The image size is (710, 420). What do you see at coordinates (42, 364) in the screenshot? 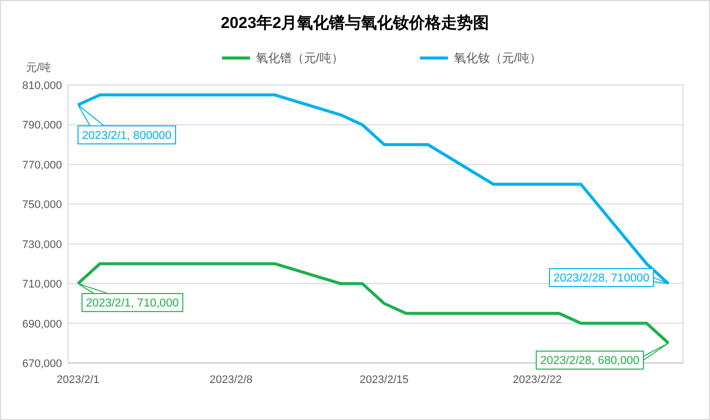
I see `y-tick-label: 670,000` at bounding box center [42, 364].